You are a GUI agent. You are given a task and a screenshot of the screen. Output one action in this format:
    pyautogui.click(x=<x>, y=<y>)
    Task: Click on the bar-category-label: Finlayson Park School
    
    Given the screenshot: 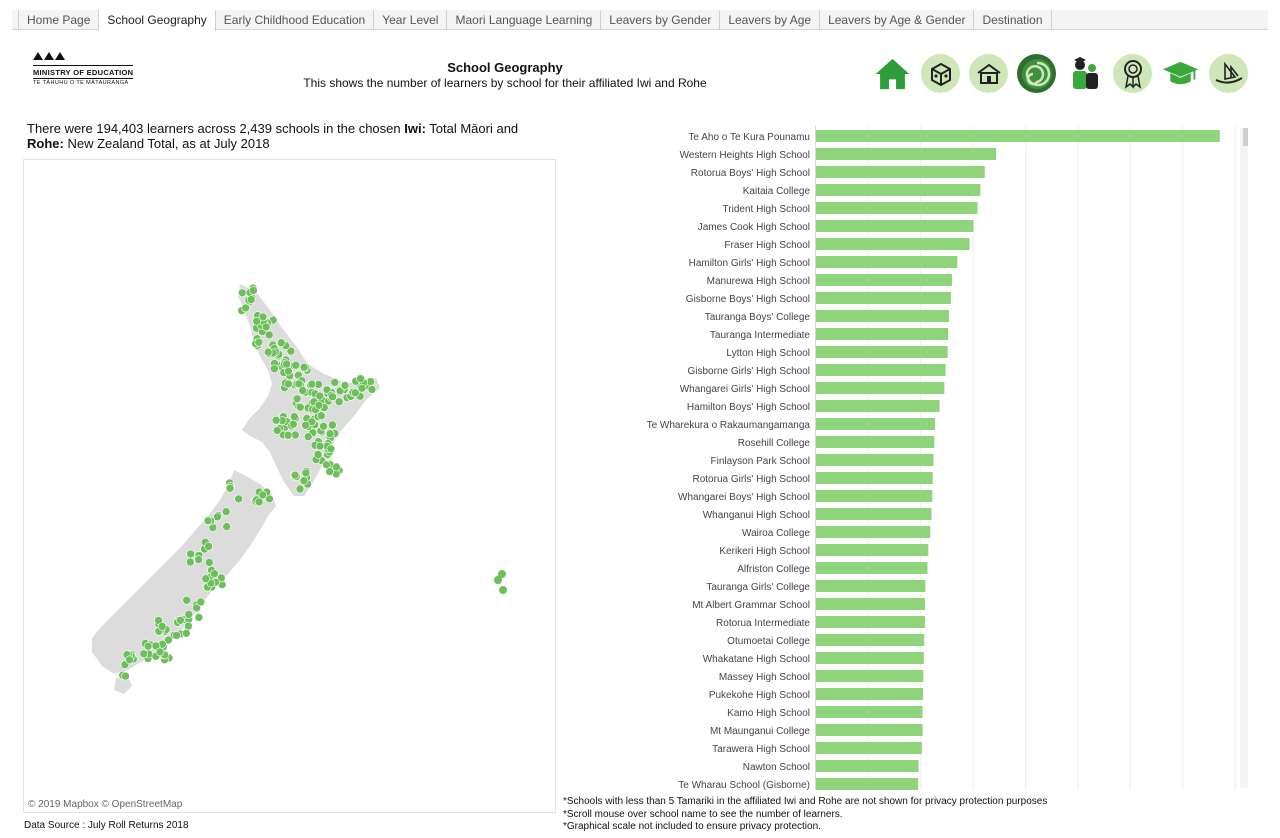 What is the action you would take?
    pyautogui.click(x=761, y=461)
    